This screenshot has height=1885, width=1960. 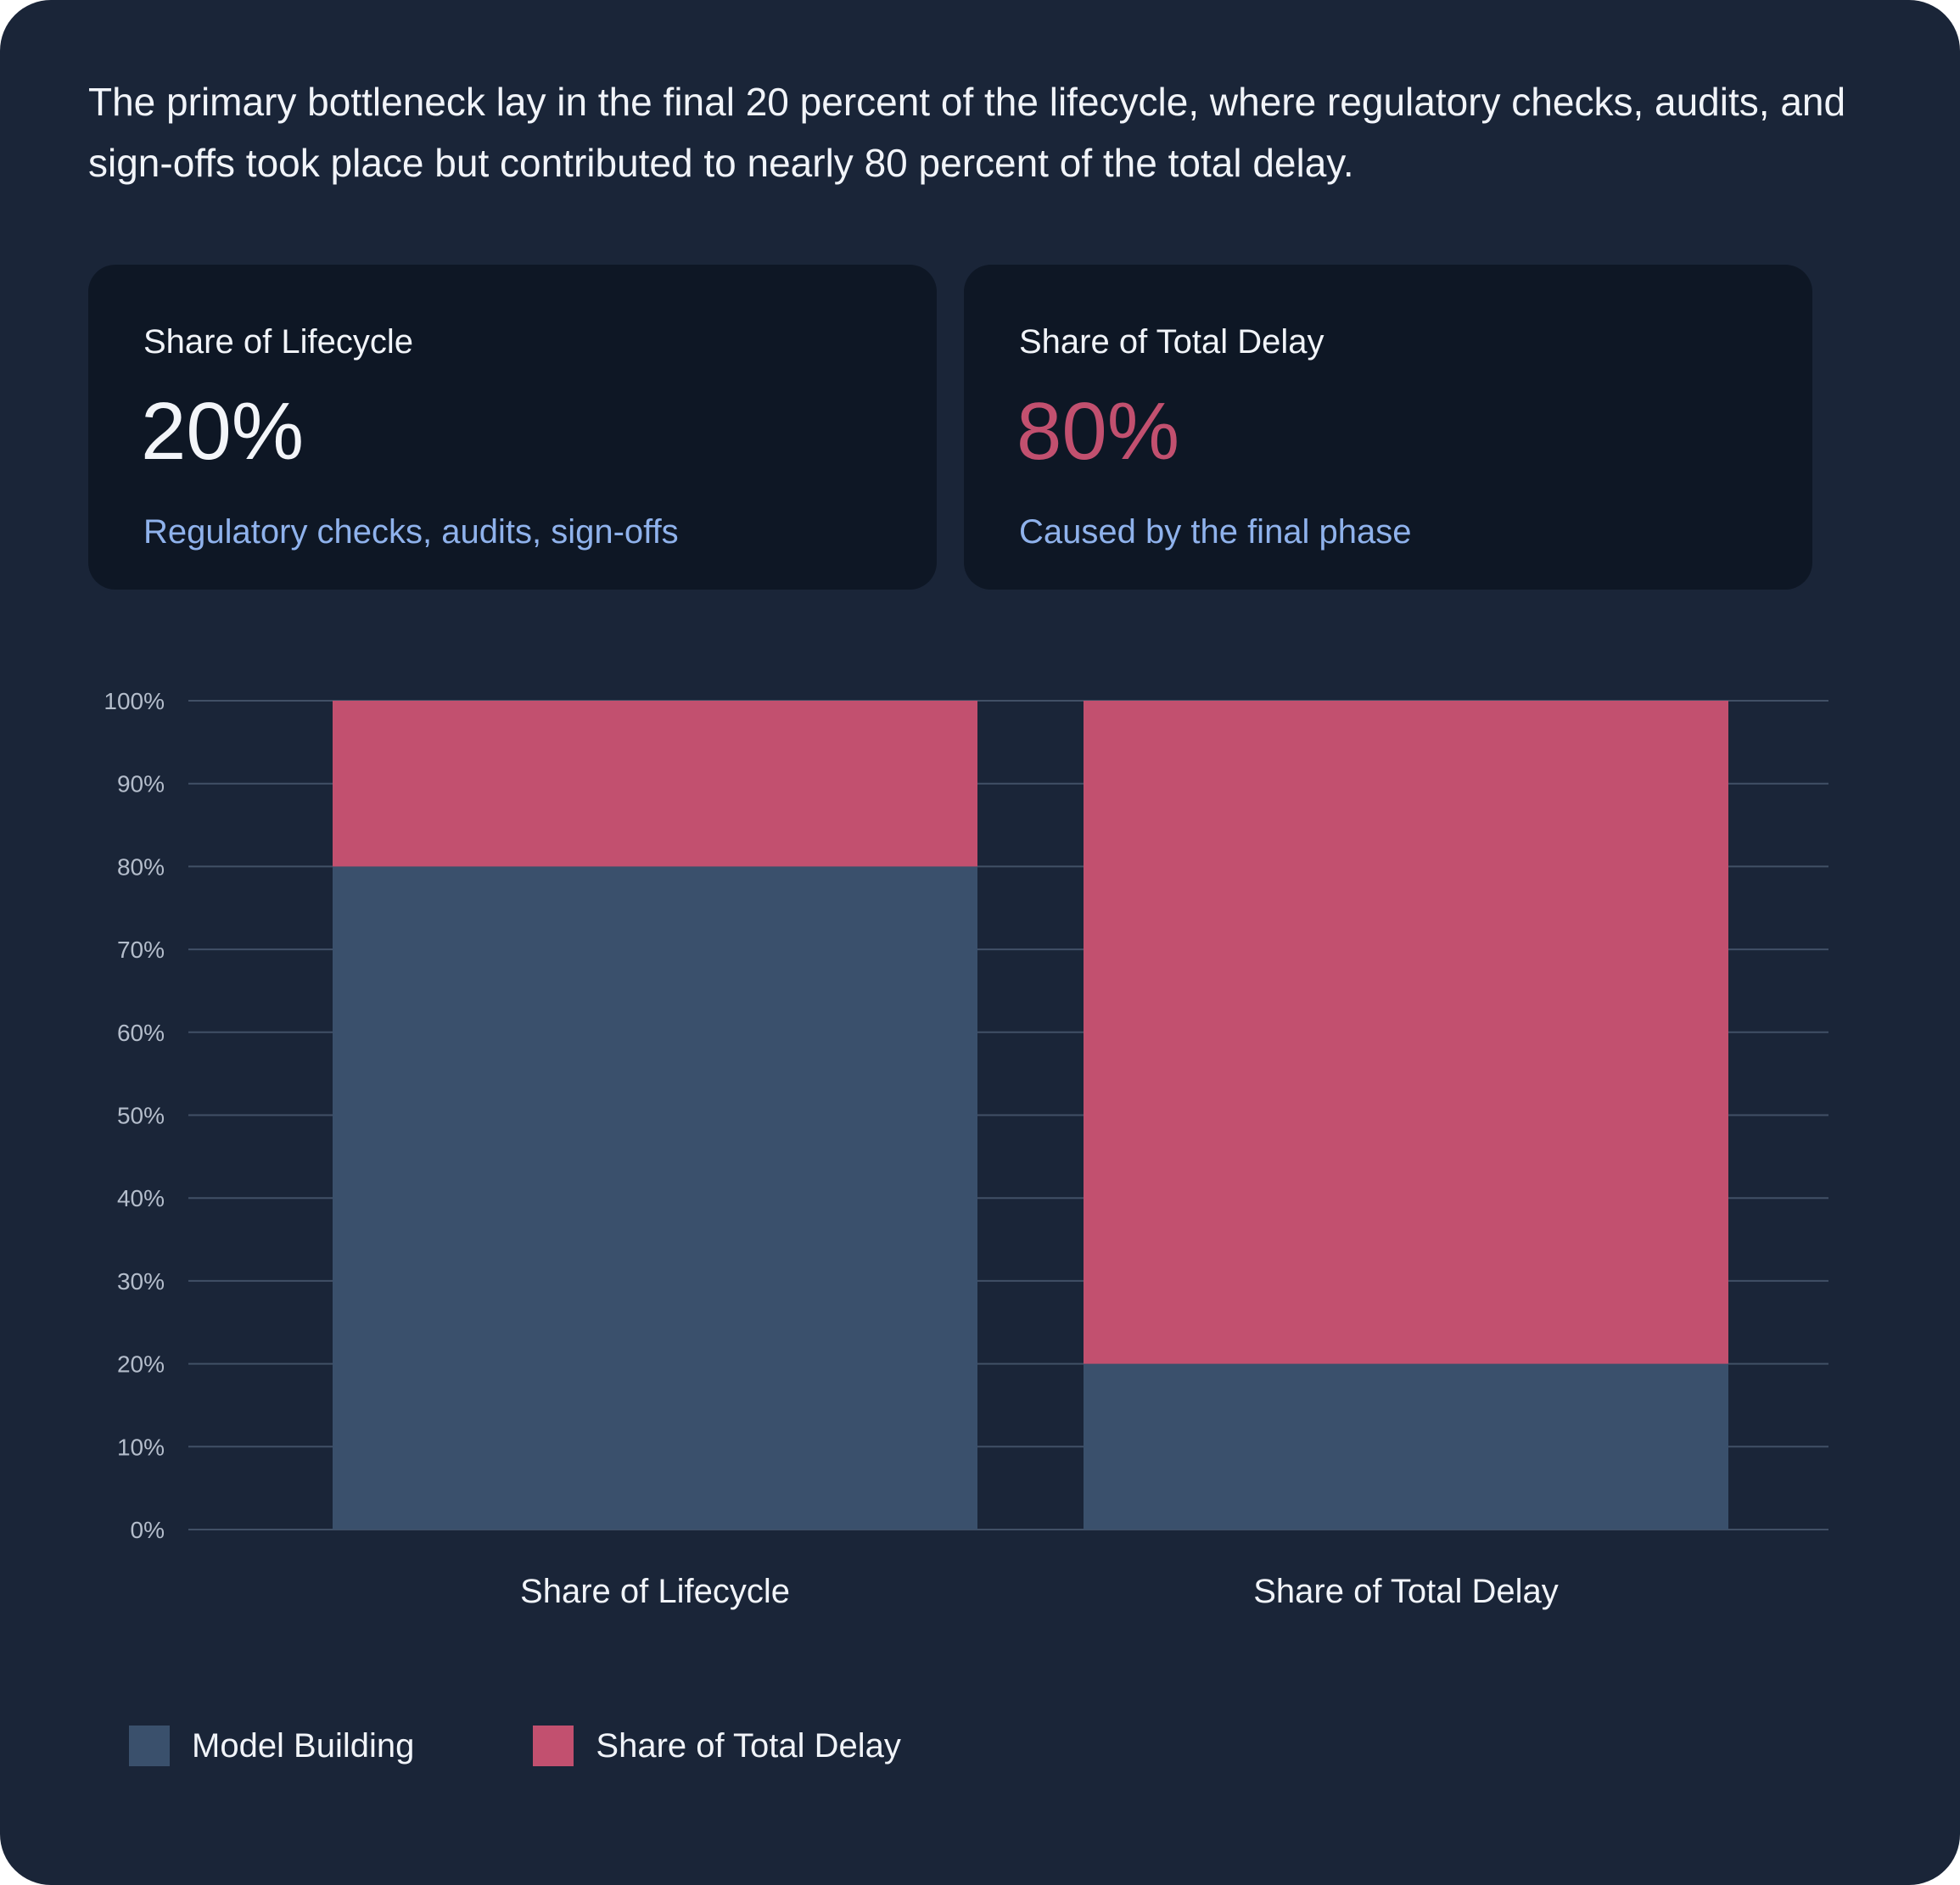 I want to click on y-tick-label: 70%, so click(x=141, y=950).